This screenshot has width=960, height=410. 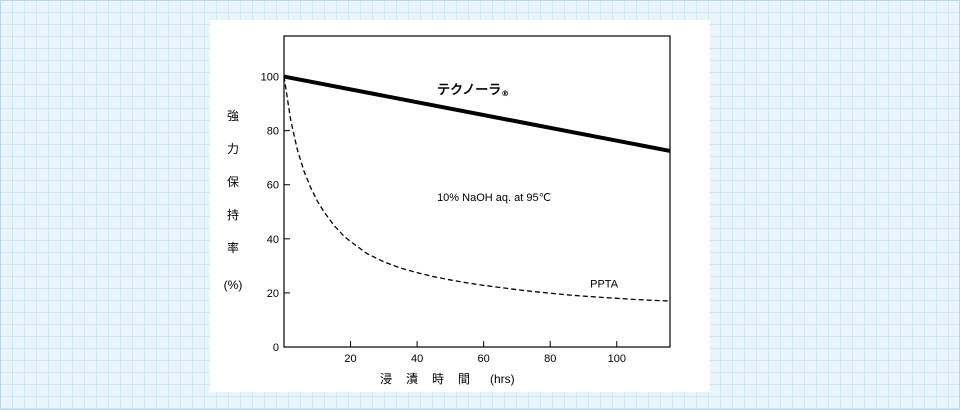 I want to click on y-label-char-2: 力, so click(x=232, y=149).